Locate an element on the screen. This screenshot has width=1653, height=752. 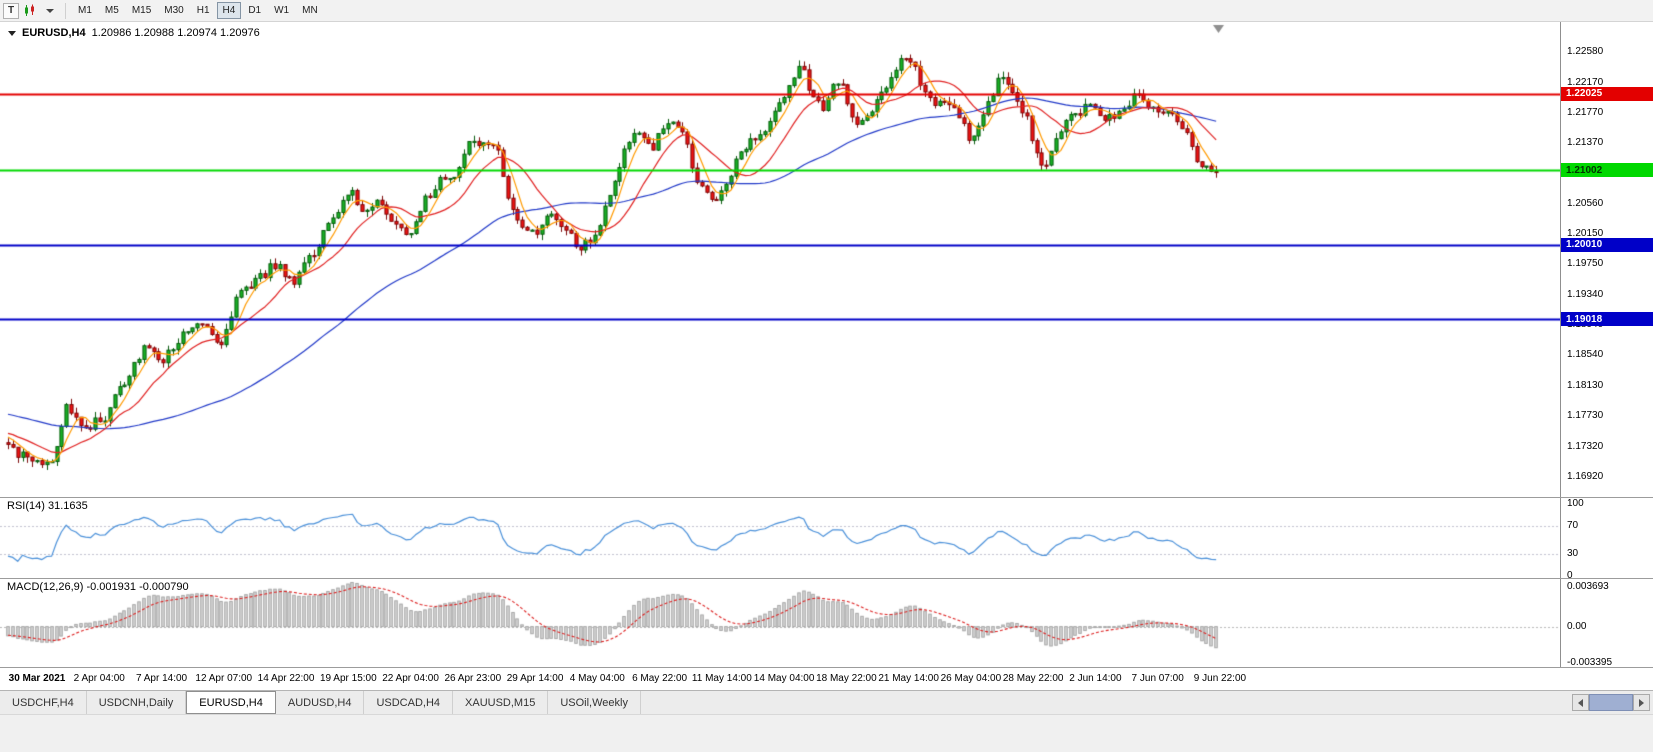
macd-label: MACD(12,26,9) -0.001931 -0.000790 is located at coordinates (98, 587).